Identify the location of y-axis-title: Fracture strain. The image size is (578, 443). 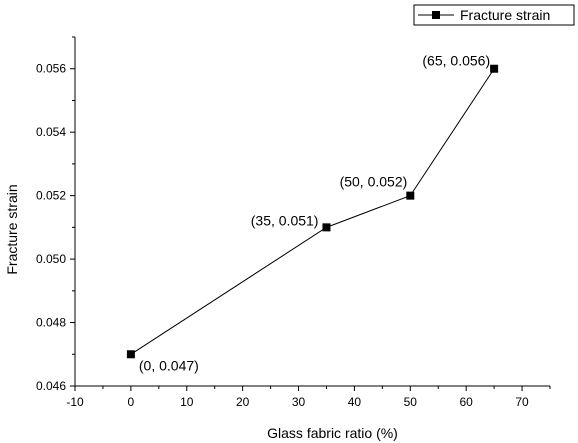
(12, 229).